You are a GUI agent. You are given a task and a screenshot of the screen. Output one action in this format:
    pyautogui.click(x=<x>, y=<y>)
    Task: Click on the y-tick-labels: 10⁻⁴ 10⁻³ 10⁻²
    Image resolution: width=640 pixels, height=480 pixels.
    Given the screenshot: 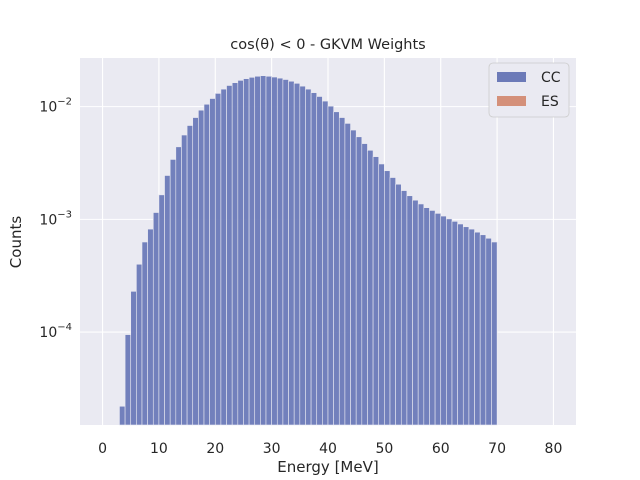 What is the action you would take?
    pyautogui.click(x=55, y=219)
    